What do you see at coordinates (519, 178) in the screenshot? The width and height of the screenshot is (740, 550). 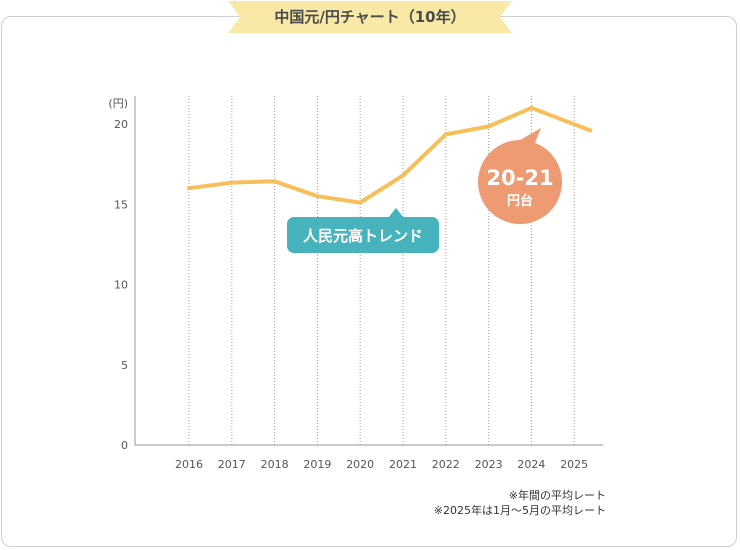 I see `range-callout-value: 20-21` at bounding box center [519, 178].